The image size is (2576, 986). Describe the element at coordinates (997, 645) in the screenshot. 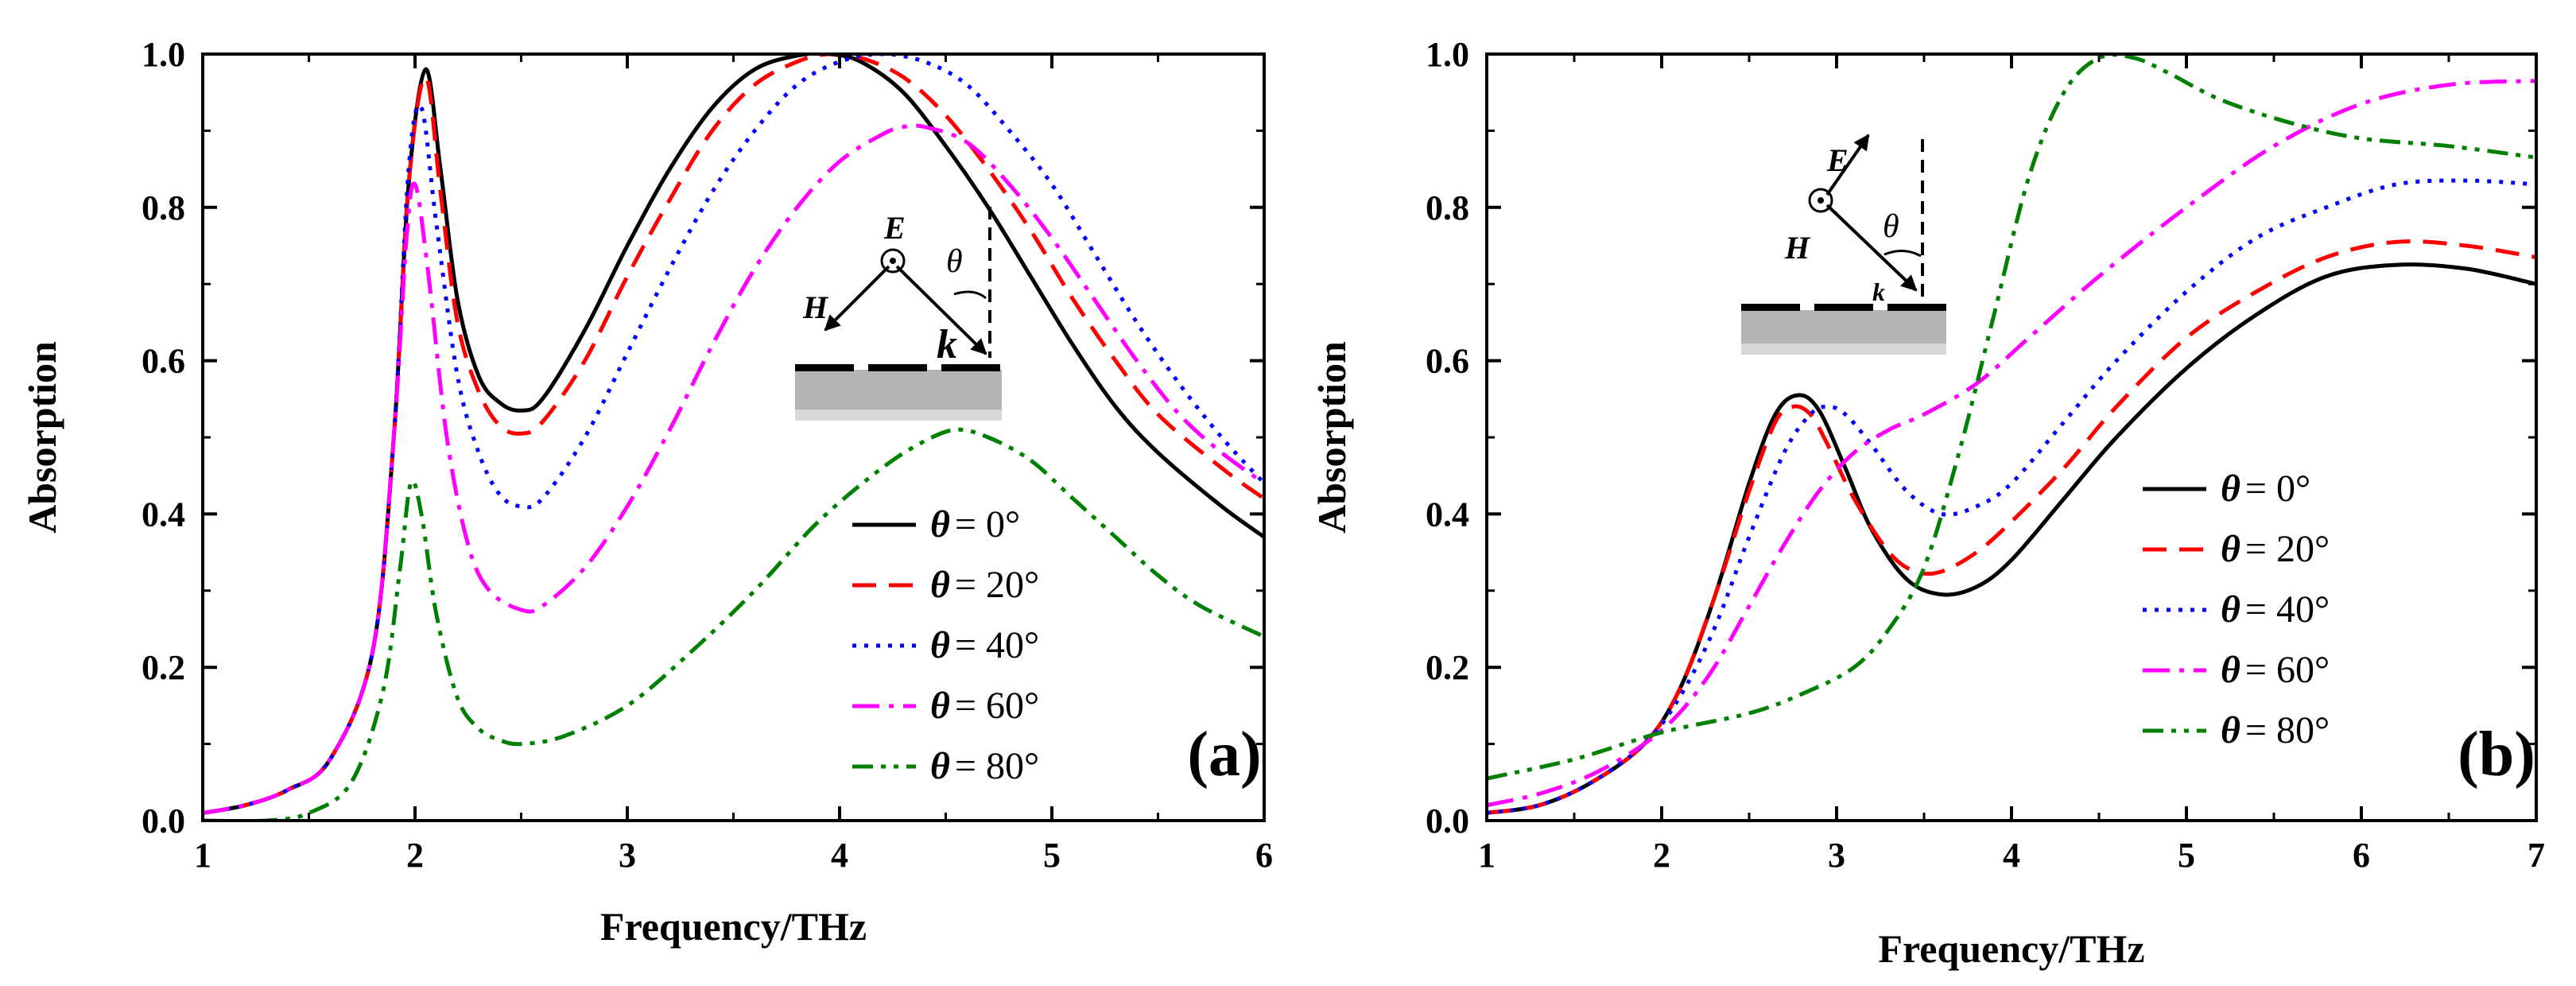

I see `legend-angle-value: = 40°` at that location.